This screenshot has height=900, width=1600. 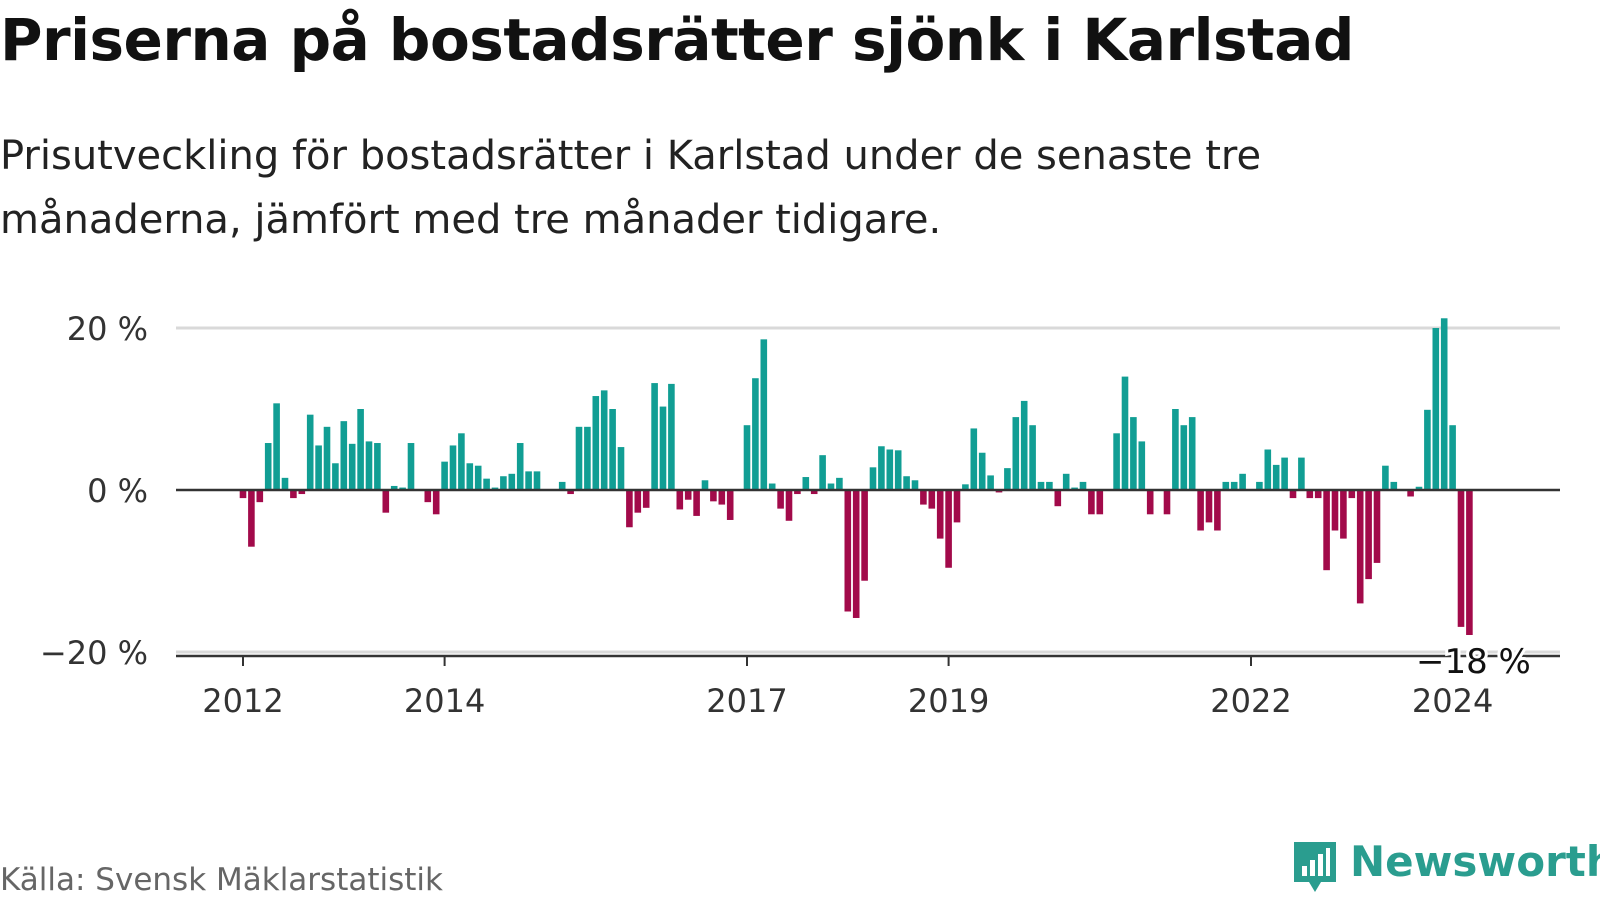 I want to click on x-tick-label: 2022, so click(x=1250, y=701).